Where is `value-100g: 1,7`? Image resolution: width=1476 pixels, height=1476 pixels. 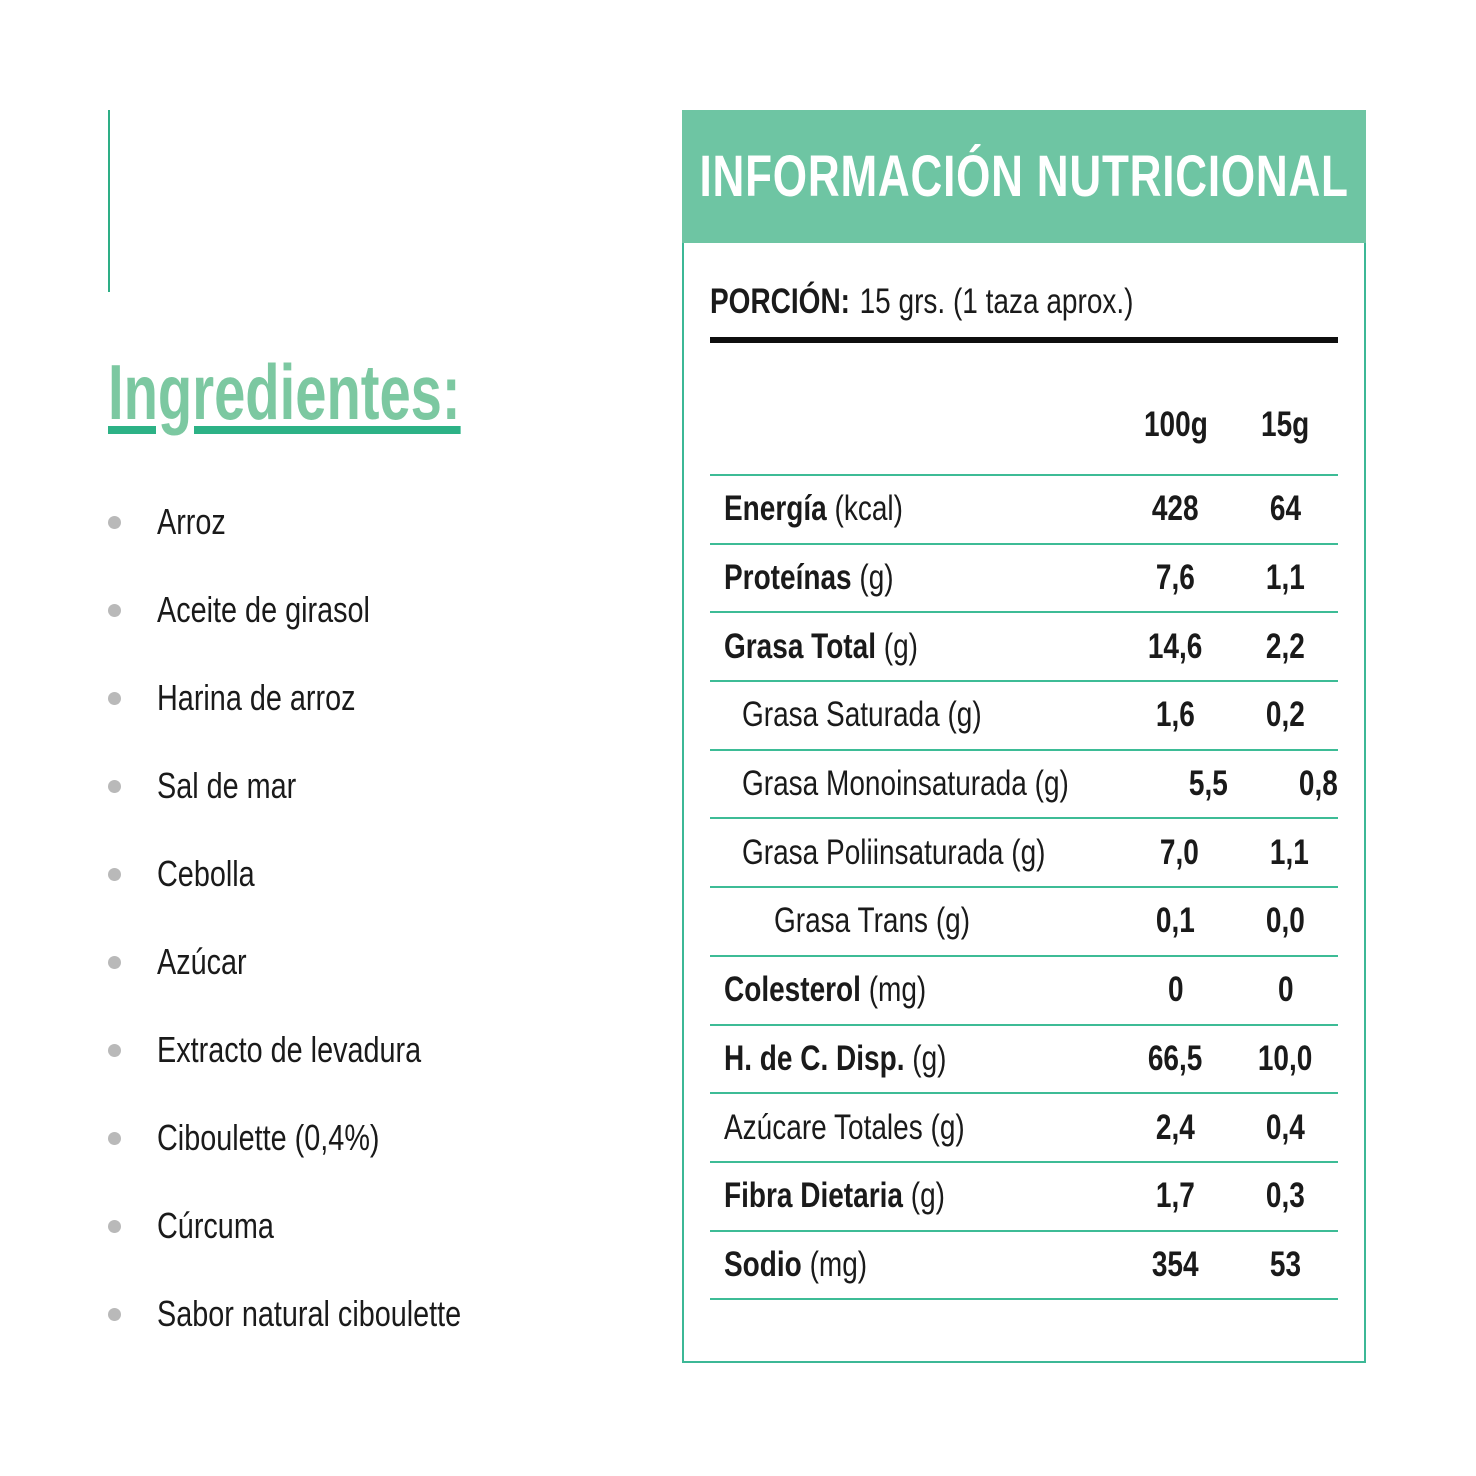
value-100g: 1,7 is located at coordinates (1175, 1196).